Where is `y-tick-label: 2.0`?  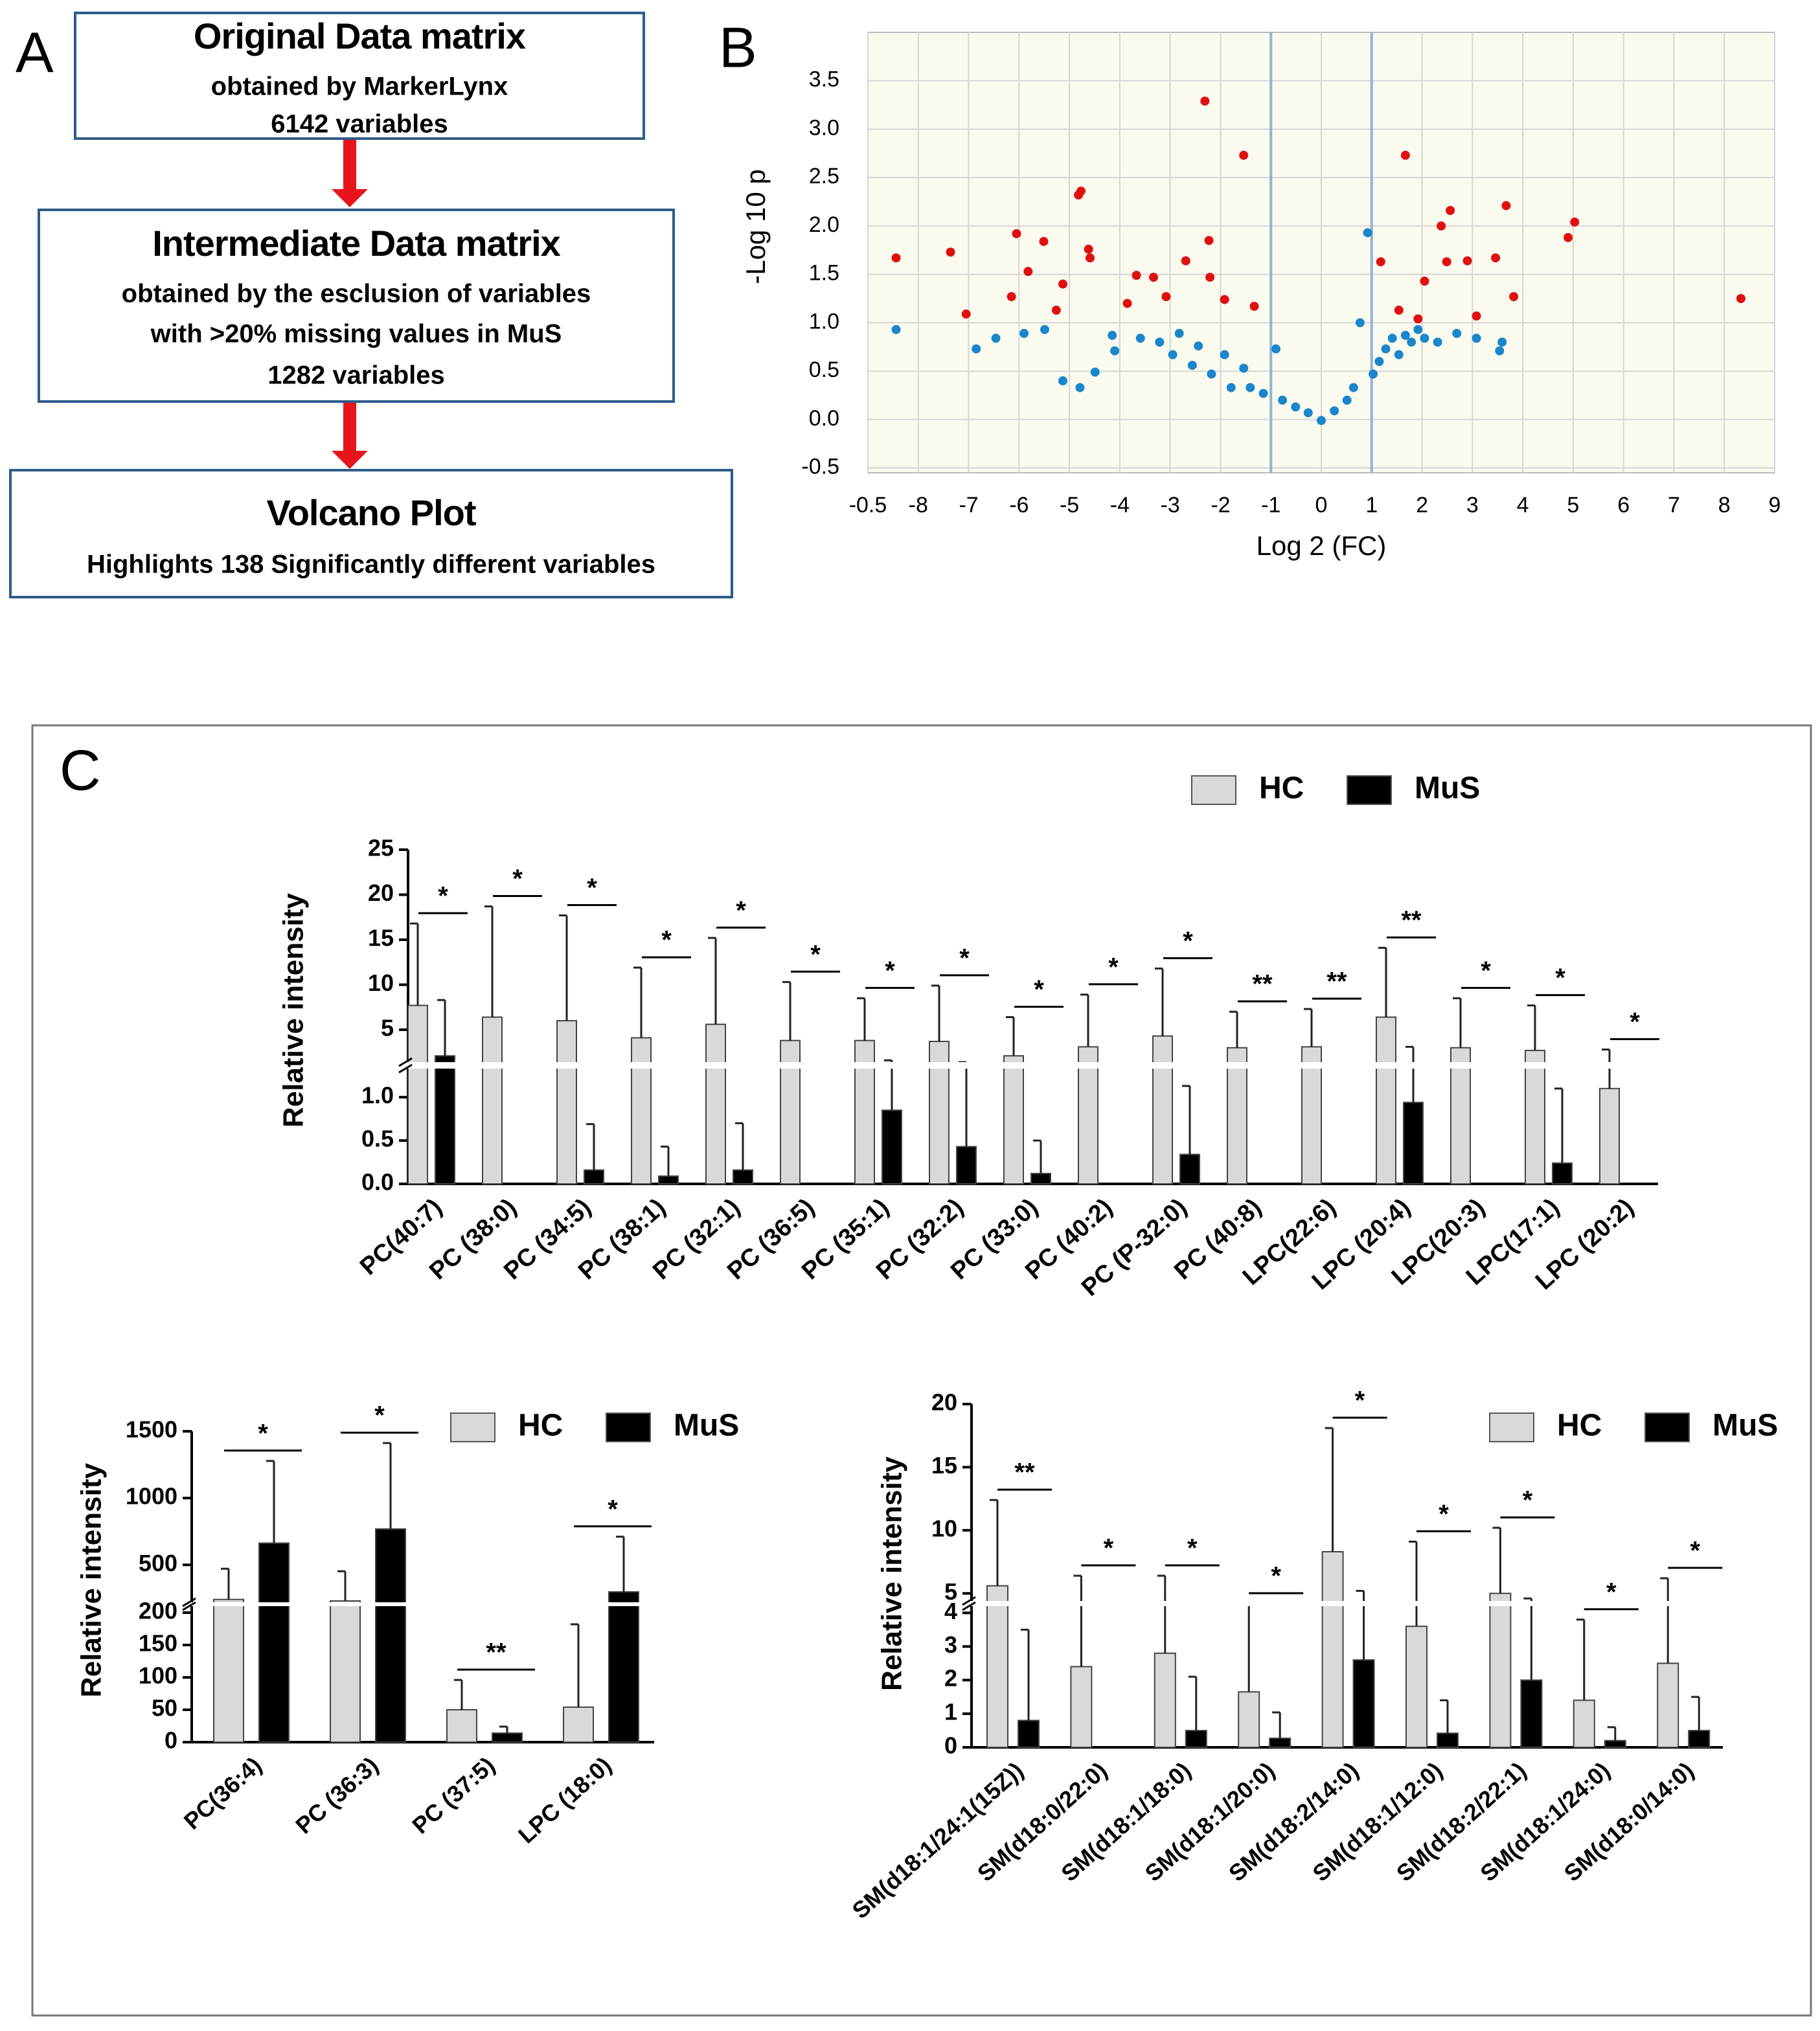
y-tick-label: 2.0 is located at coordinates (824, 224).